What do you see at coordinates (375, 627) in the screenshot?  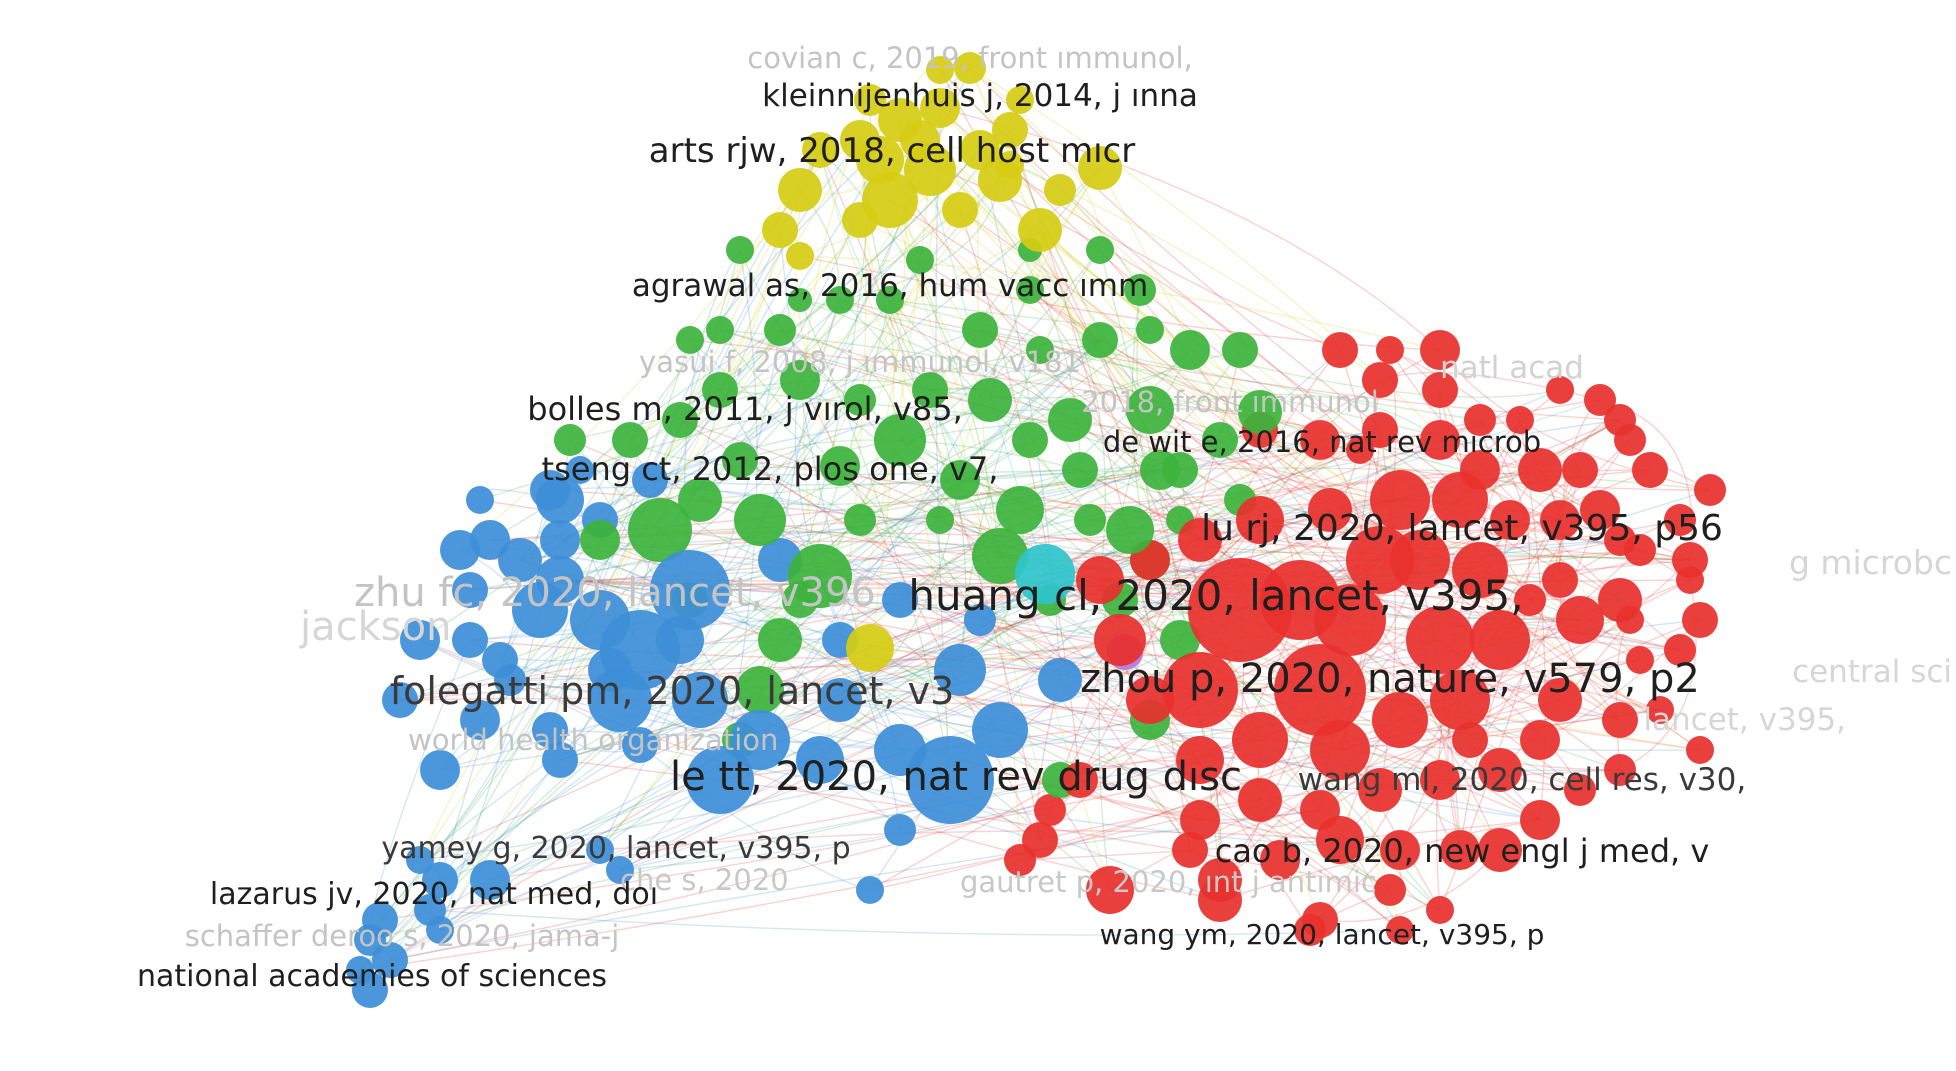 I see `label-jackson: jackson` at bounding box center [375, 627].